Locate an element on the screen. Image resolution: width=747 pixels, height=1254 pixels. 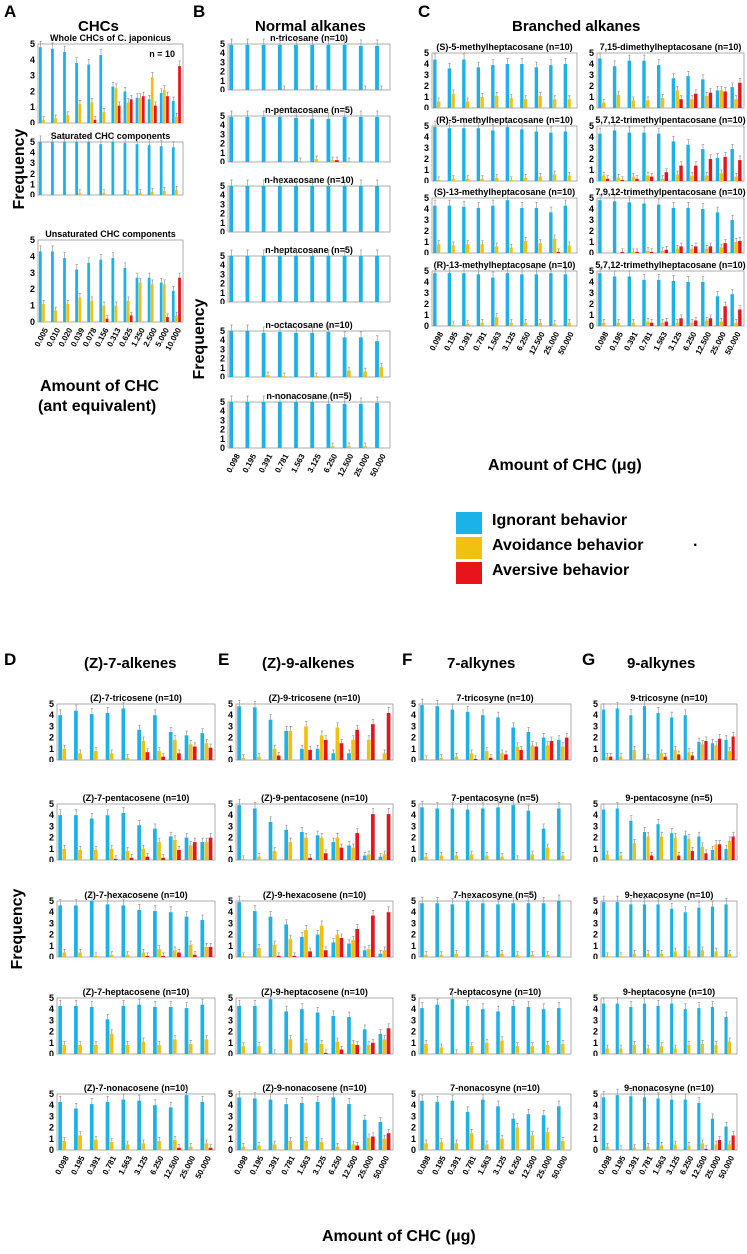
chart-title: (Z)-7-nonacosene (n=10) is located at coordinates (136, 1088).